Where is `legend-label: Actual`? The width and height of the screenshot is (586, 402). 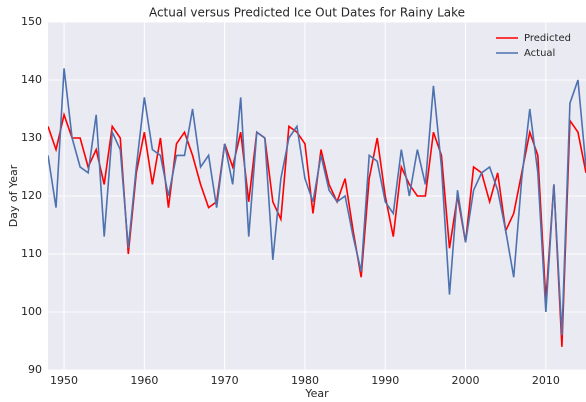
legend-label: Actual is located at coordinates (539, 53).